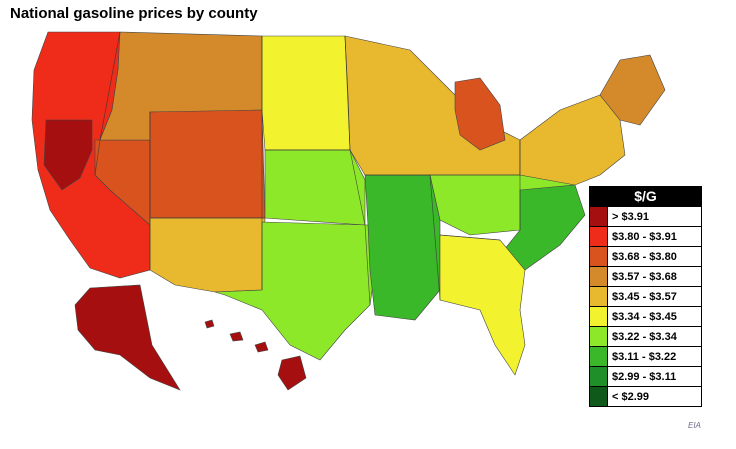  Describe the element at coordinates (542, 227) in the screenshot. I see `region-virginia-carolina` at that location.